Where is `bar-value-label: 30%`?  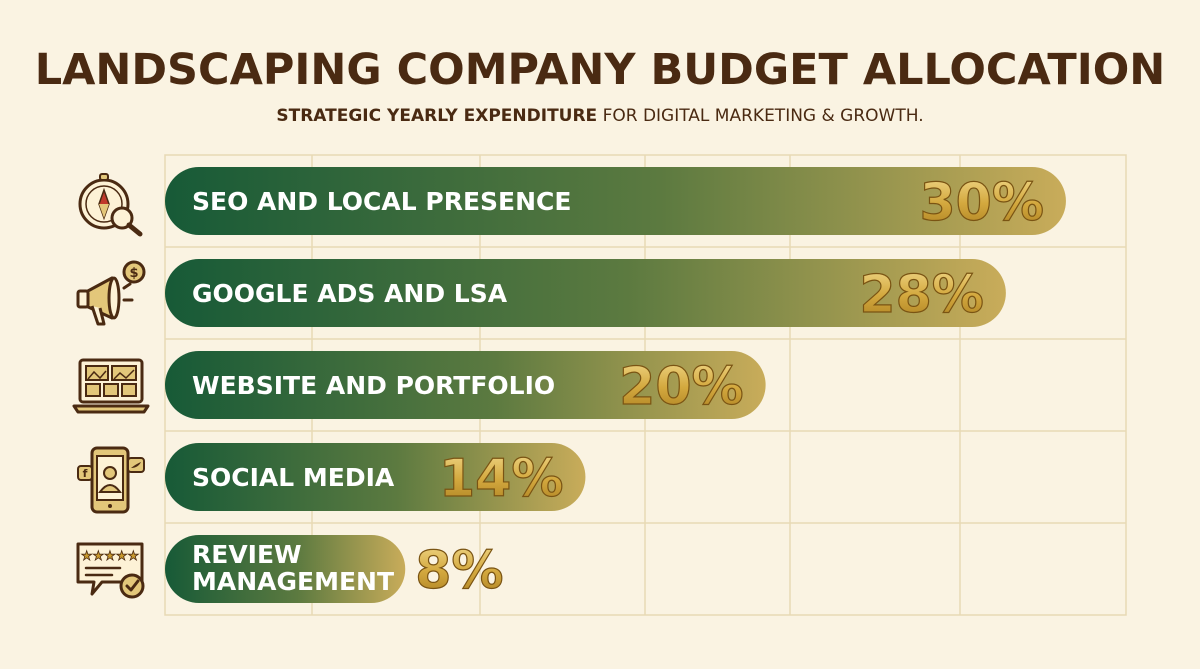
bar-value-label: 30% is located at coordinates (981, 203).